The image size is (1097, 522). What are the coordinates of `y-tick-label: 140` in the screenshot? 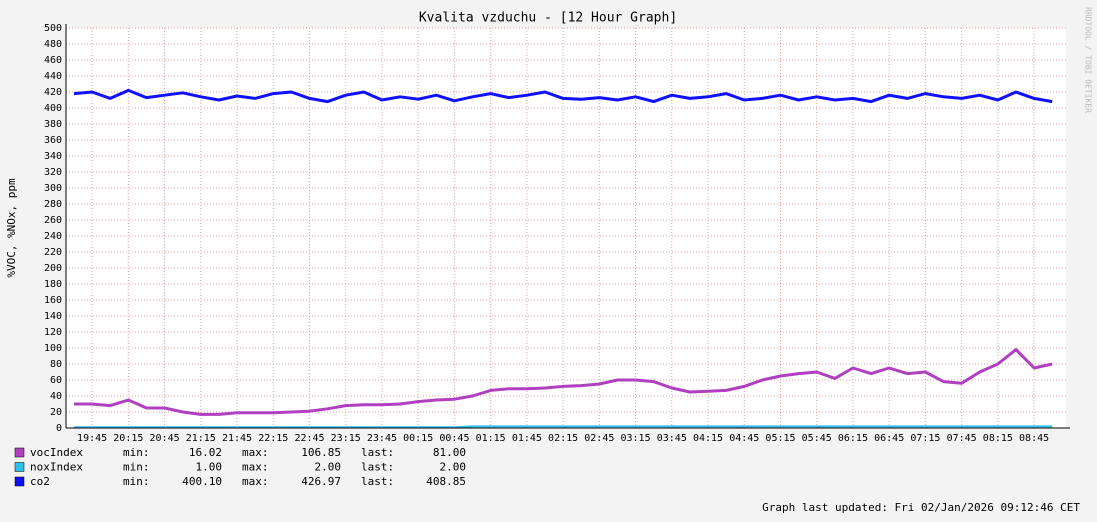 It's located at (53, 316).